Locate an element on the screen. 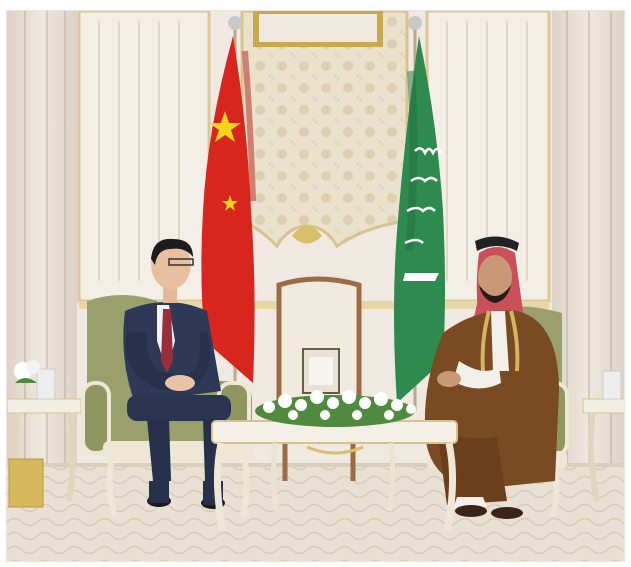 The width and height of the screenshot is (631, 567). tapestry is located at coordinates (324, 130).